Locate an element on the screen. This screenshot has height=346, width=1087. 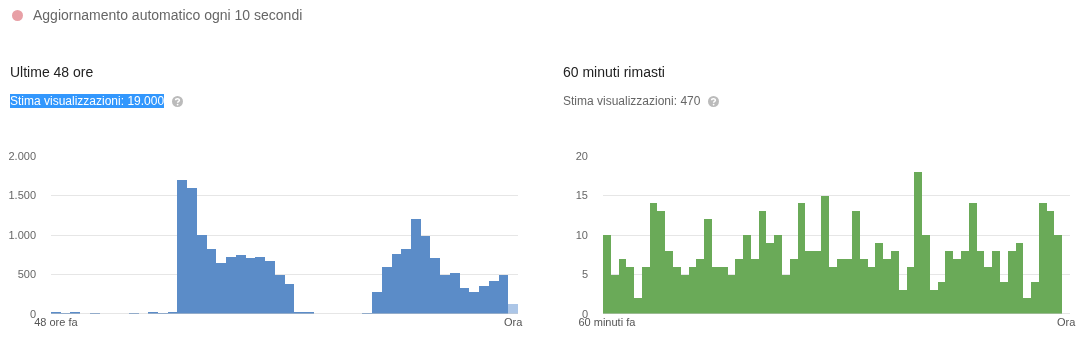
x-tick-label: 48 ore fa is located at coordinates (56, 322).